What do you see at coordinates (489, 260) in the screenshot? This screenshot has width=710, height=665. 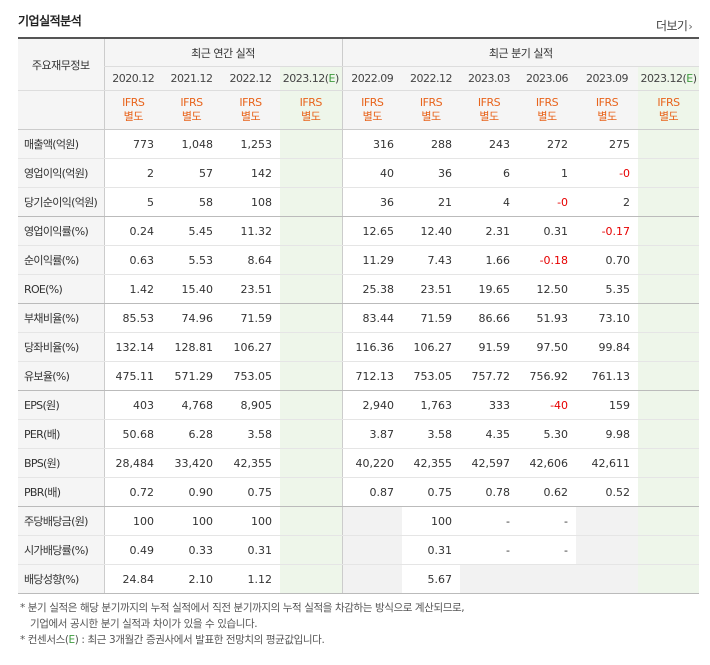 I see `quarter-cell: 1.66` at bounding box center [489, 260].